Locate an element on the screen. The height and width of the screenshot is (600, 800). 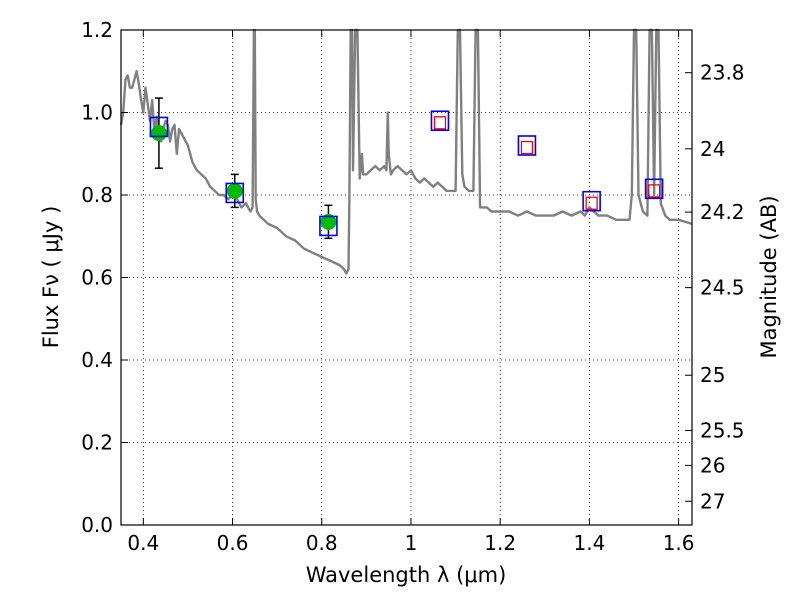
x-tick-label: 1.2 is located at coordinates (500, 543).